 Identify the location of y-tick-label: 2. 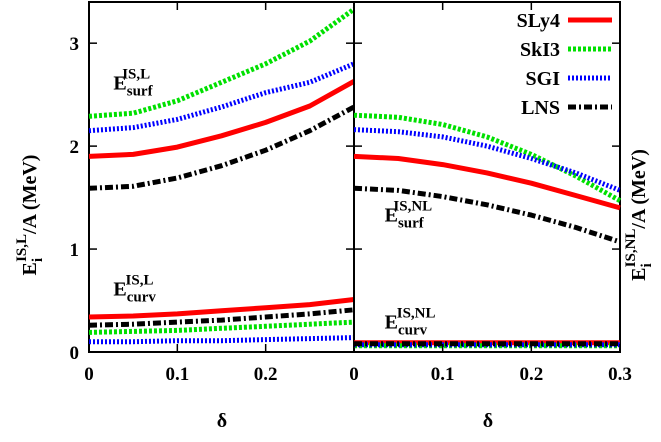
(75, 147).